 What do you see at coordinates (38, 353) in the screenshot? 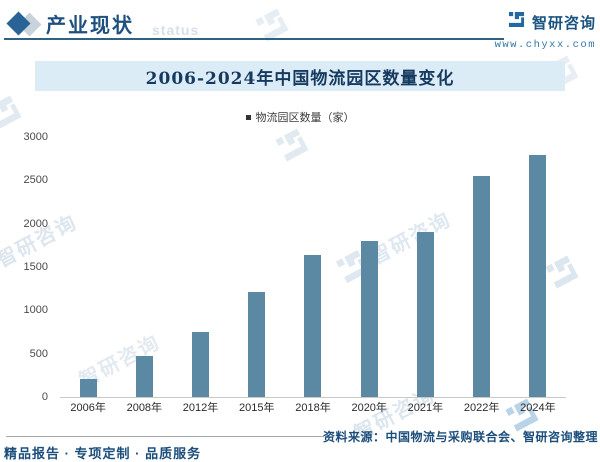
I see `y-axis-tick-label: 500` at bounding box center [38, 353].